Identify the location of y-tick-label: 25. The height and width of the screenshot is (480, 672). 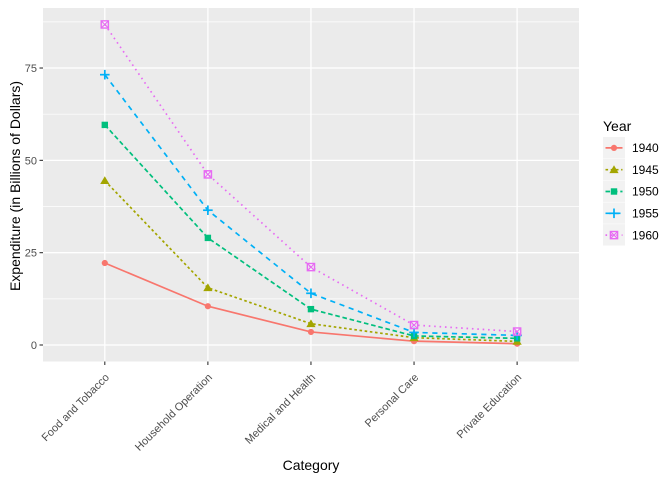
(31, 254).